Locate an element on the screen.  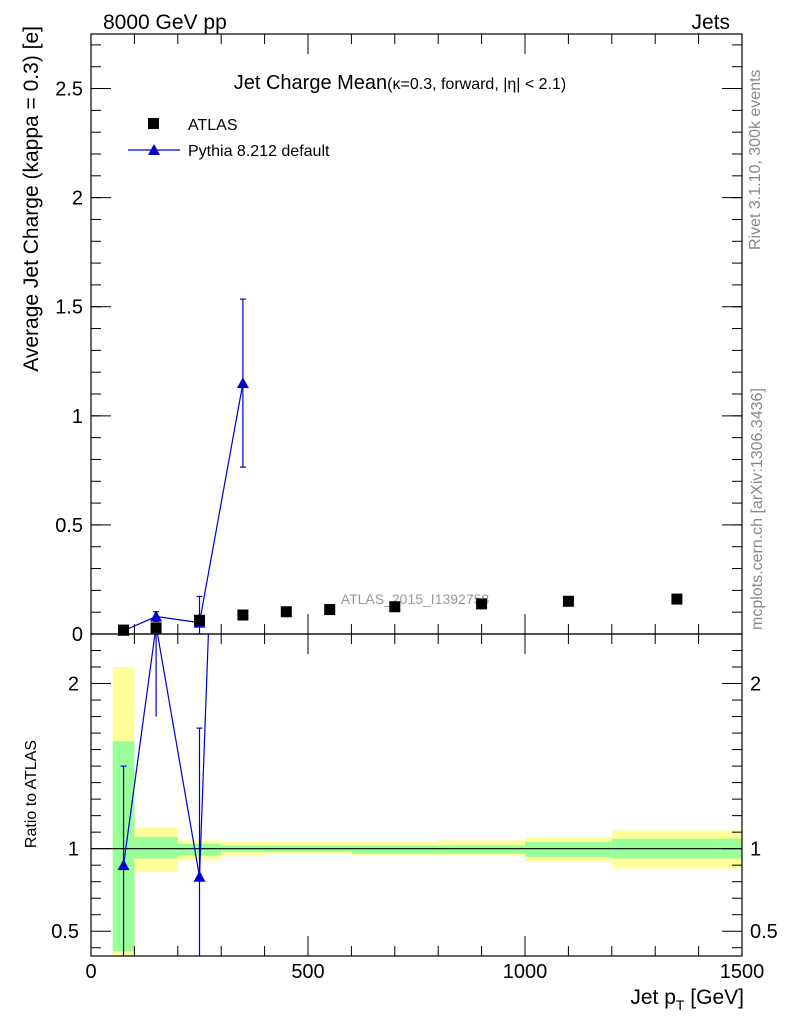
ratio-xtick-label: 0 is located at coordinates (90, 972).